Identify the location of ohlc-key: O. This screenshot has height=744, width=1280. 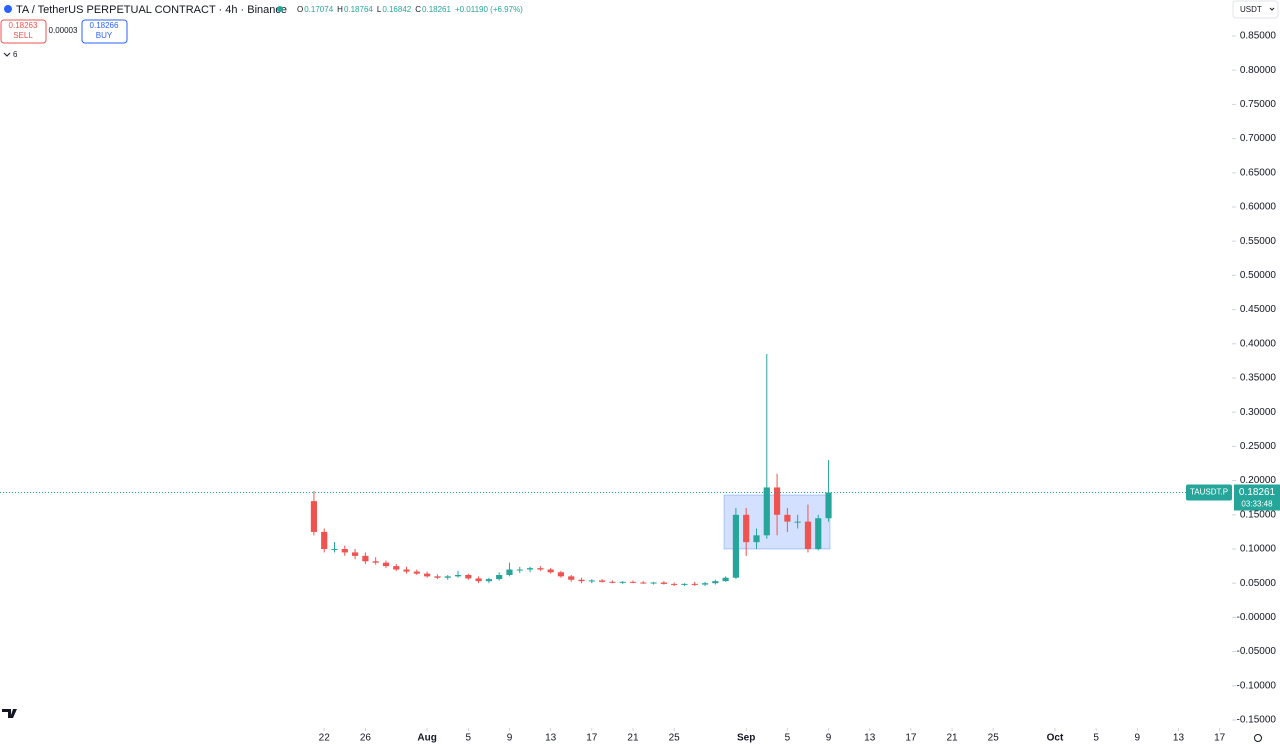
(300, 9).